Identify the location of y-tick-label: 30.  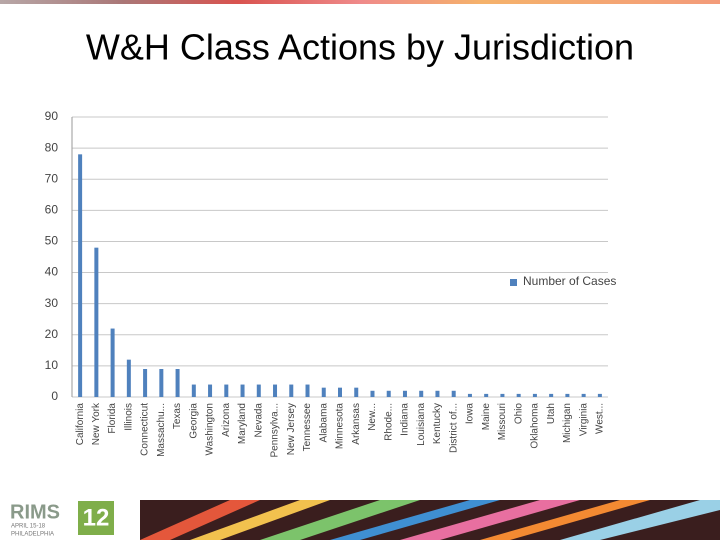
(52, 303).